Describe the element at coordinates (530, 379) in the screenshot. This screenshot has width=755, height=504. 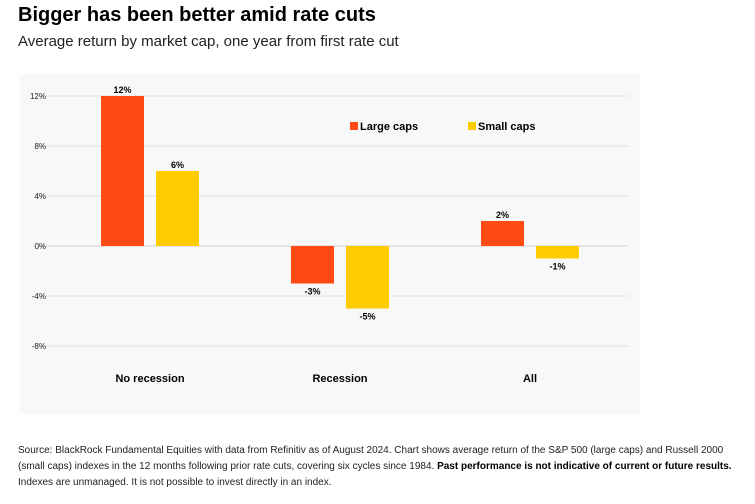
I see `x-tick-label: All` at that location.